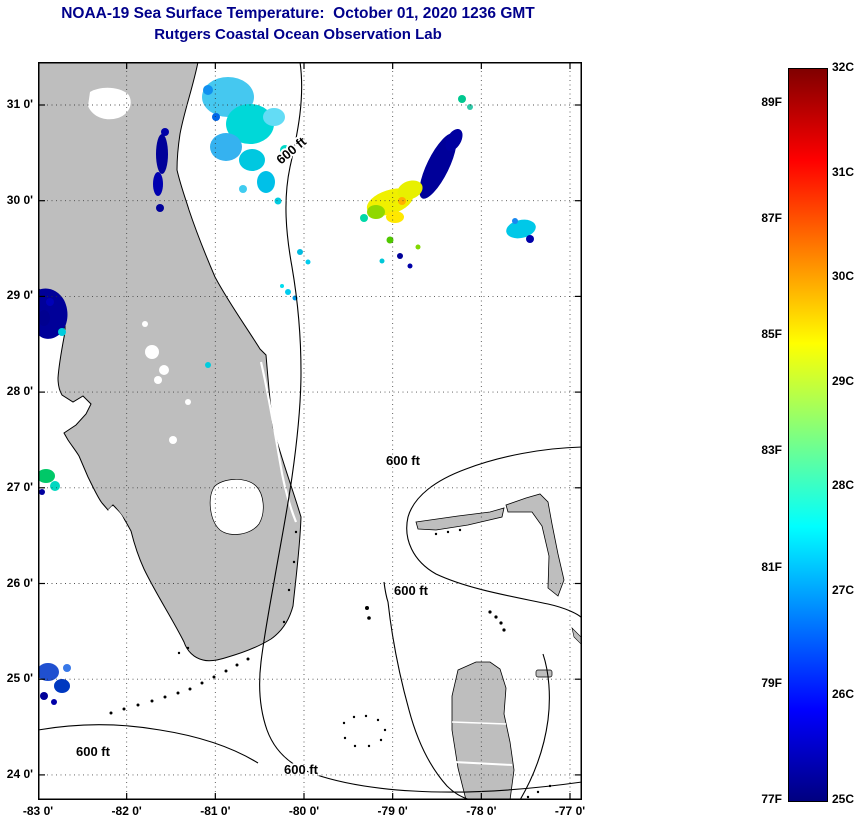 The height and width of the screenshot is (832, 864). I want to click on y-tick-label: 31 0', so click(19, 104).